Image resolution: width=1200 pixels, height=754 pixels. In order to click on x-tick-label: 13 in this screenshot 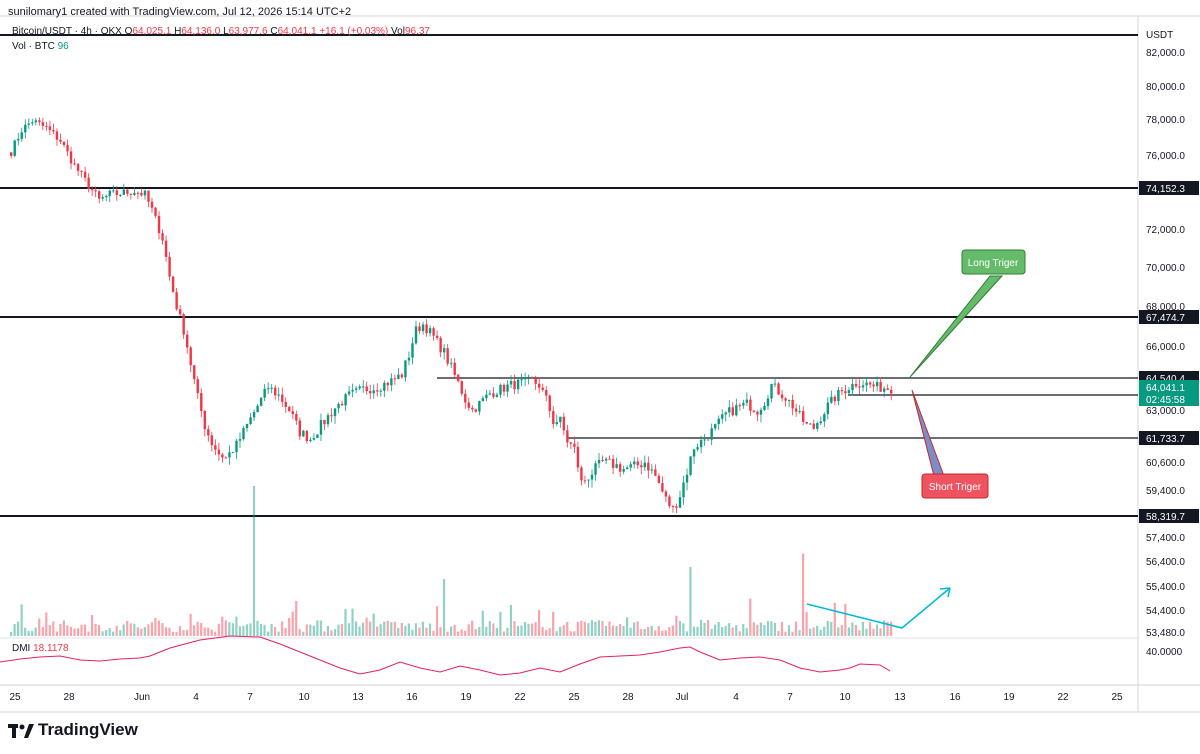, I will do `click(900, 697)`.